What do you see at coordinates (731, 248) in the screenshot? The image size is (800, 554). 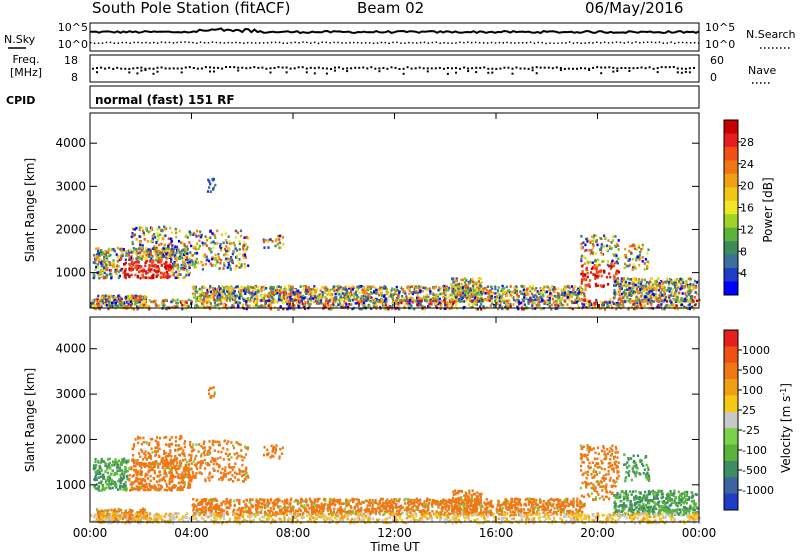 I see `colorbar-segment` at bounding box center [731, 248].